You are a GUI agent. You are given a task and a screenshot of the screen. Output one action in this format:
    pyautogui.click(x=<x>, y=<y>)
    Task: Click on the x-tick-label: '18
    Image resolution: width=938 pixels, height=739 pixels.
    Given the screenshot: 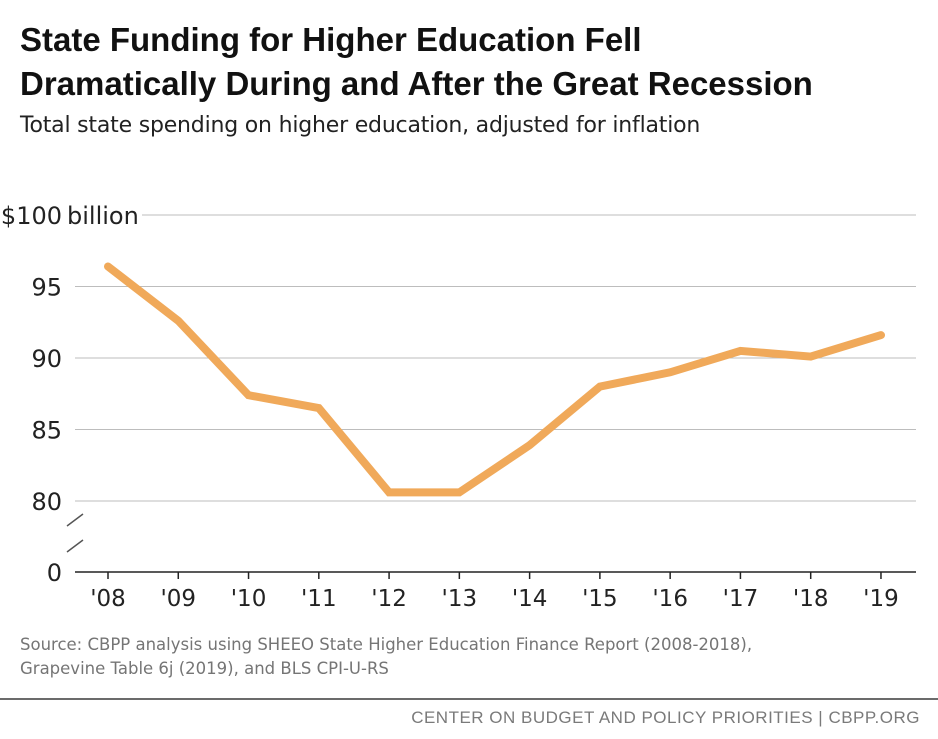 What is the action you would take?
    pyautogui.click(x=811, y=599)
    